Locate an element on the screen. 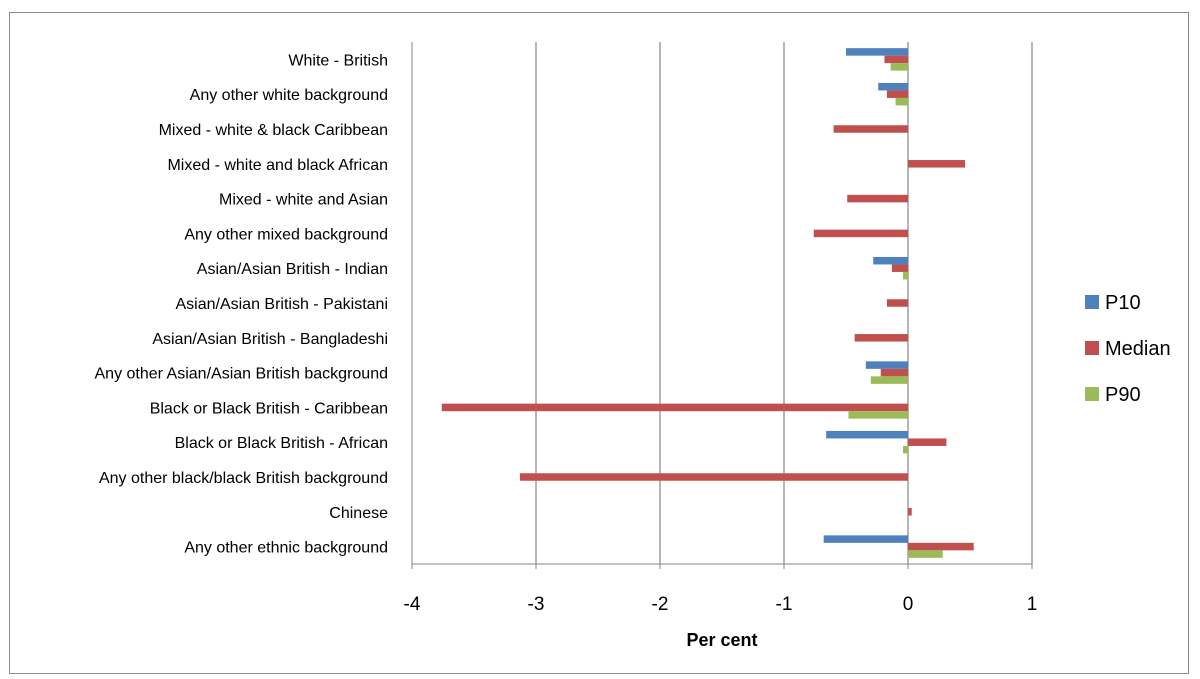  category-label: Mixed - white and Asian is located at coordinates (303, 200).